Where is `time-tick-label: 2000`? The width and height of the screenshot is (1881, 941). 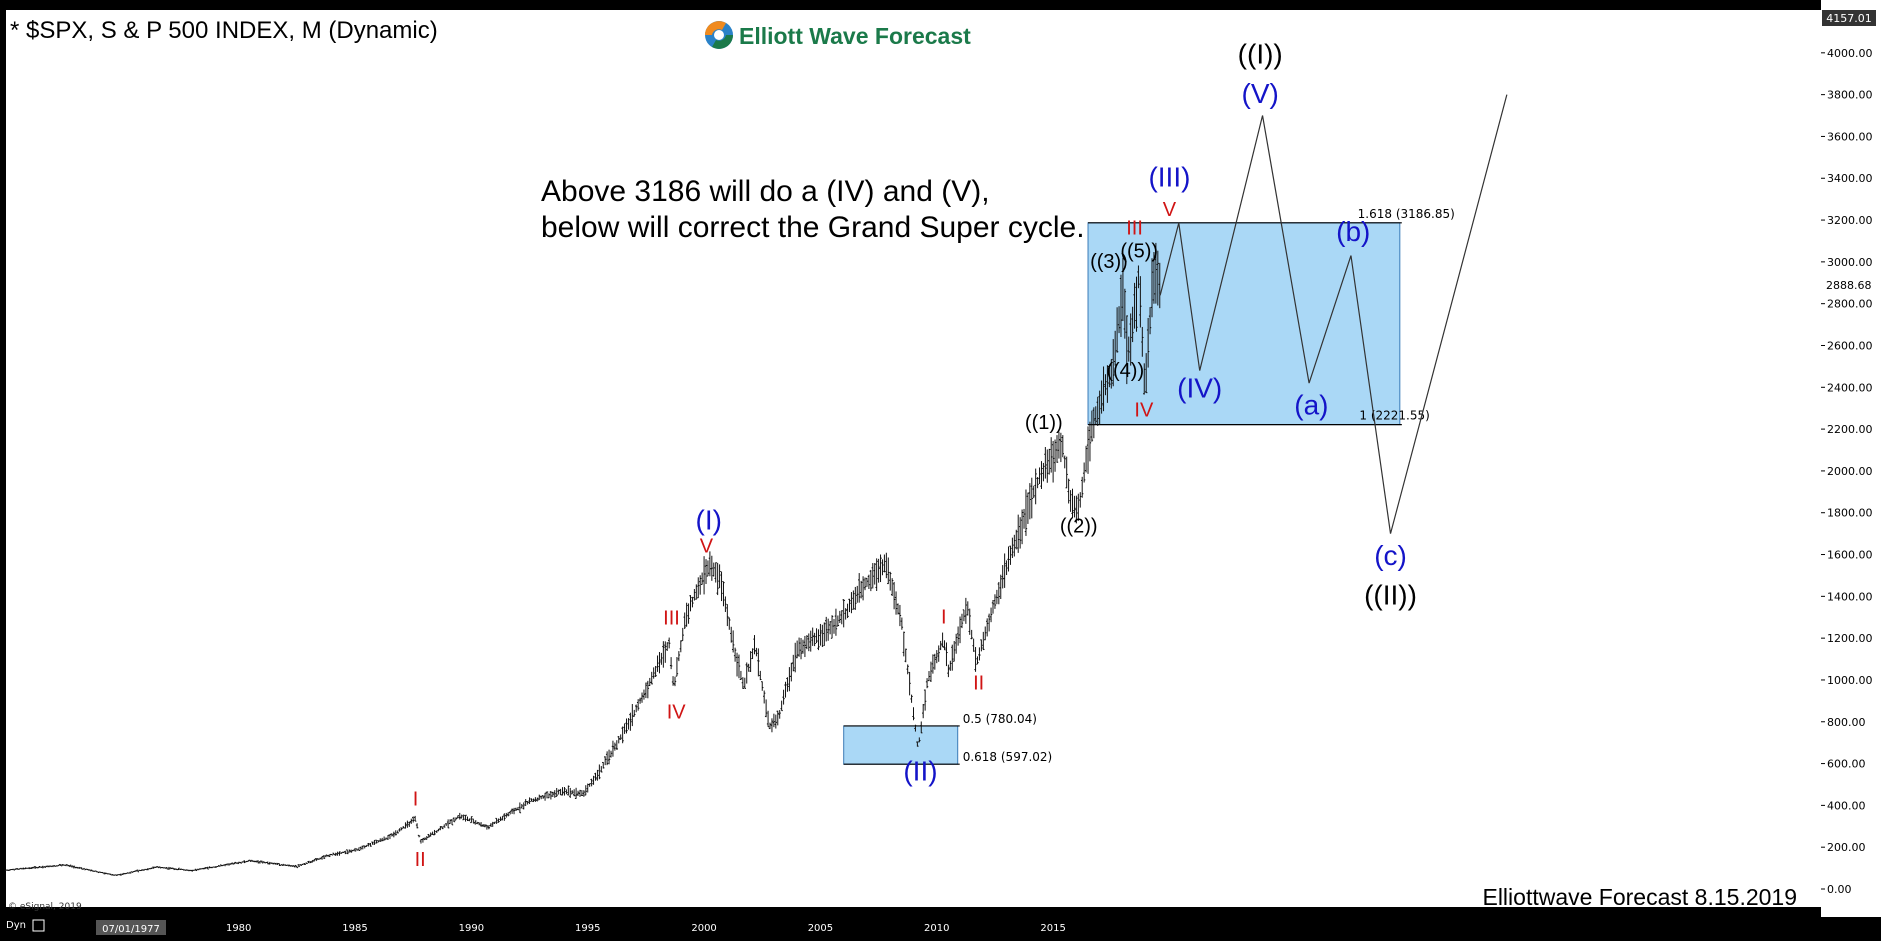
time-tick-label: 2000 is located at coordinates (703, 928).